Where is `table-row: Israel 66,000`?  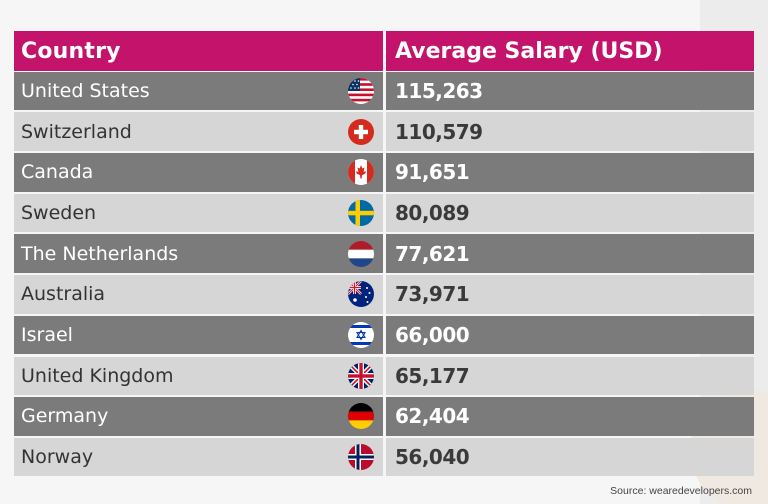
table-row: Israel 66,000 is located at coordinates (384, 336).